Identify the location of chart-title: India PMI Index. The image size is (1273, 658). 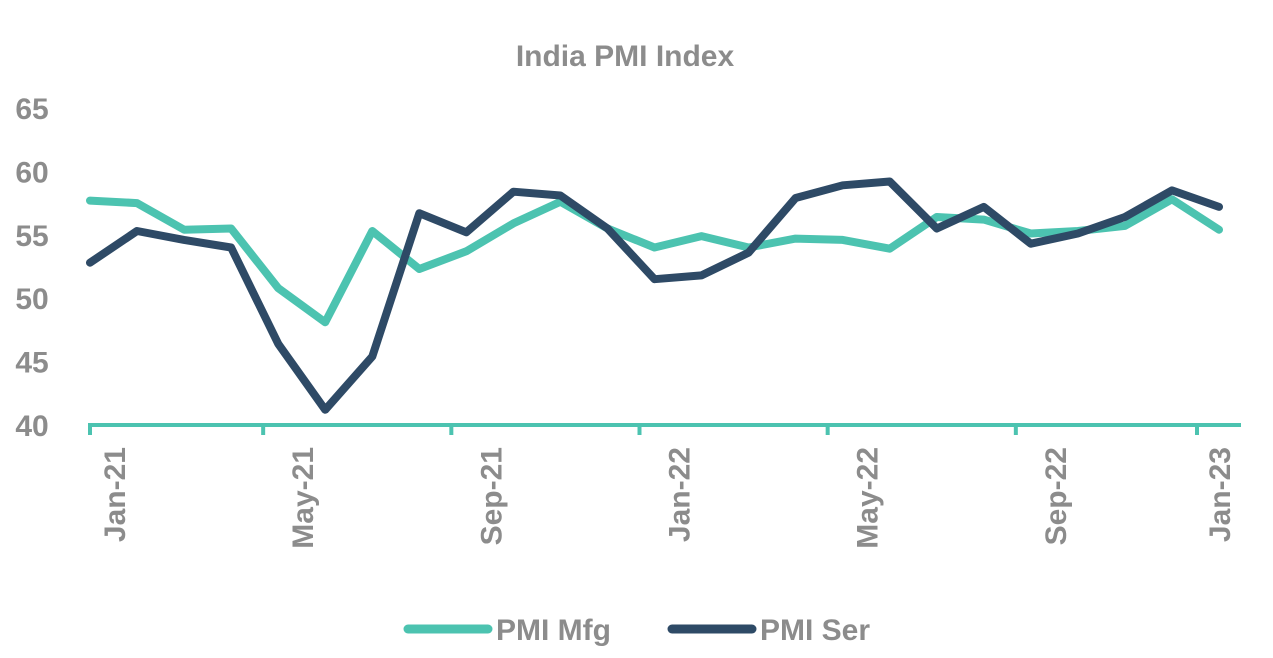
(625, 56).